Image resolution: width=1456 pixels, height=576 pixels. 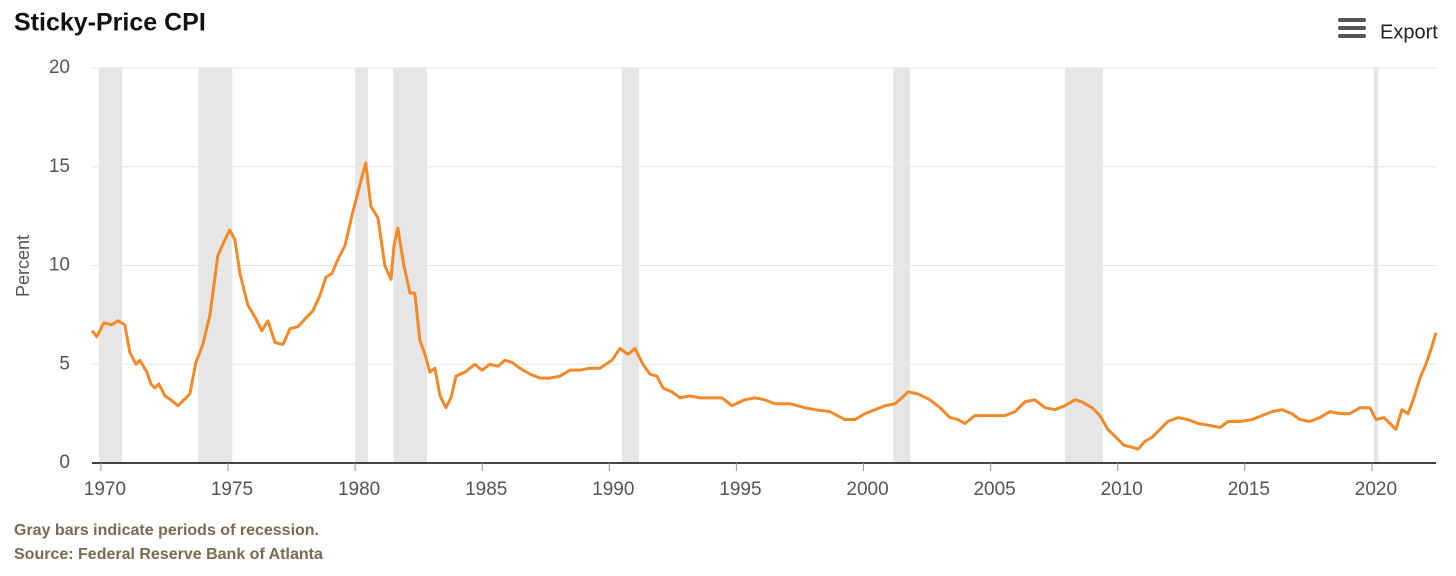 What do you see at coordinates (64, 363) in the screenshot?
I see `y-tick-label: 5` at bounding box center [64, 363].